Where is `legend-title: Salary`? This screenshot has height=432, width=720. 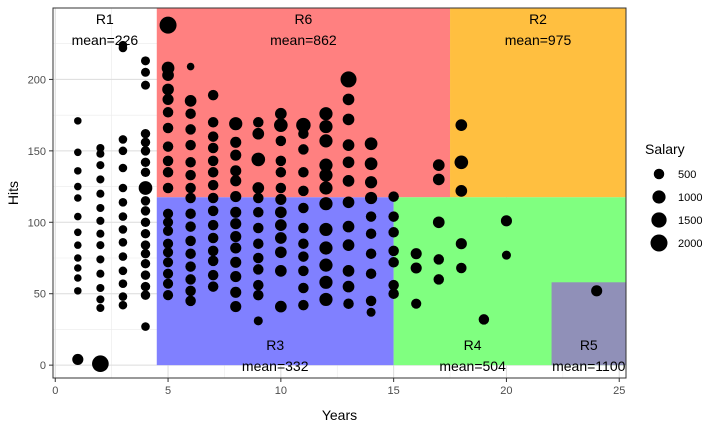 legend-title: Salary is located at coordinates (665, 149).